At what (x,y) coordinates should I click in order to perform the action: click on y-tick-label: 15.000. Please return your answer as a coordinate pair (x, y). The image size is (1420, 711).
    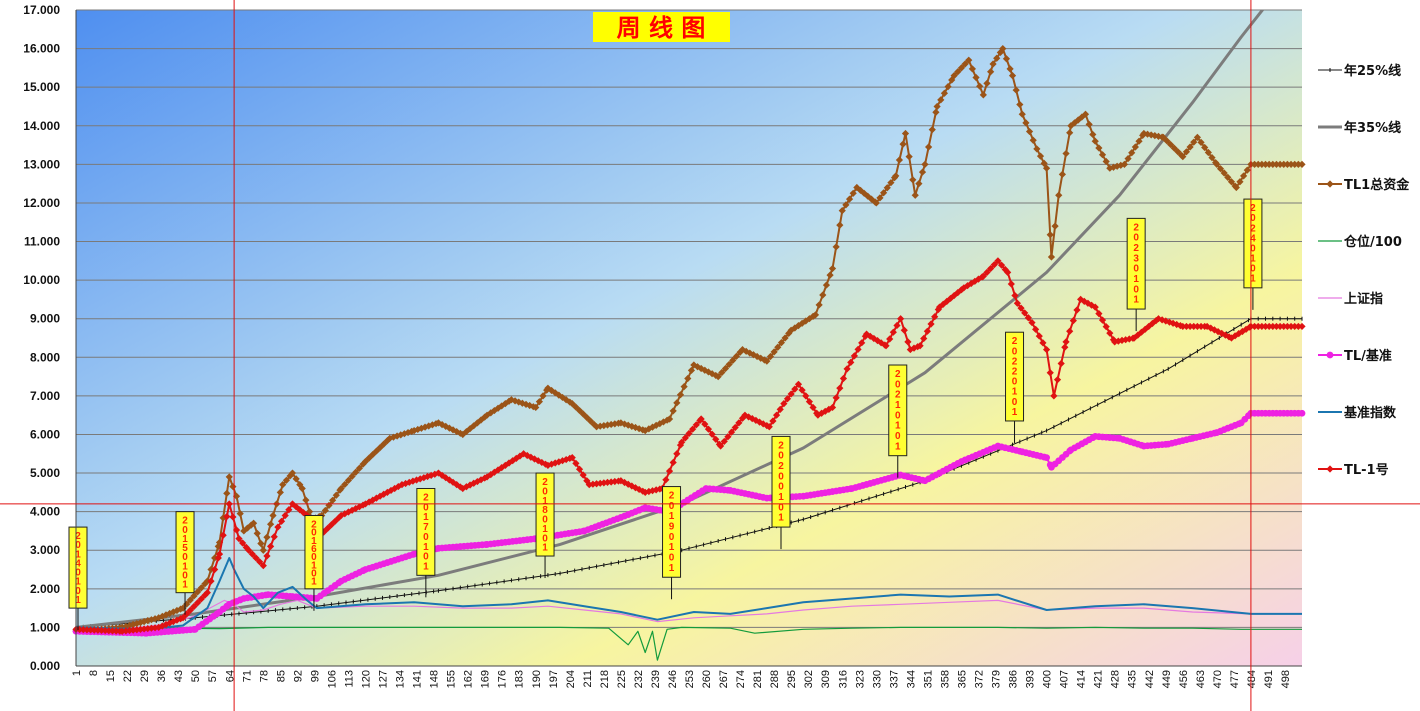
    Looking at the image, I should click on (41, 87).